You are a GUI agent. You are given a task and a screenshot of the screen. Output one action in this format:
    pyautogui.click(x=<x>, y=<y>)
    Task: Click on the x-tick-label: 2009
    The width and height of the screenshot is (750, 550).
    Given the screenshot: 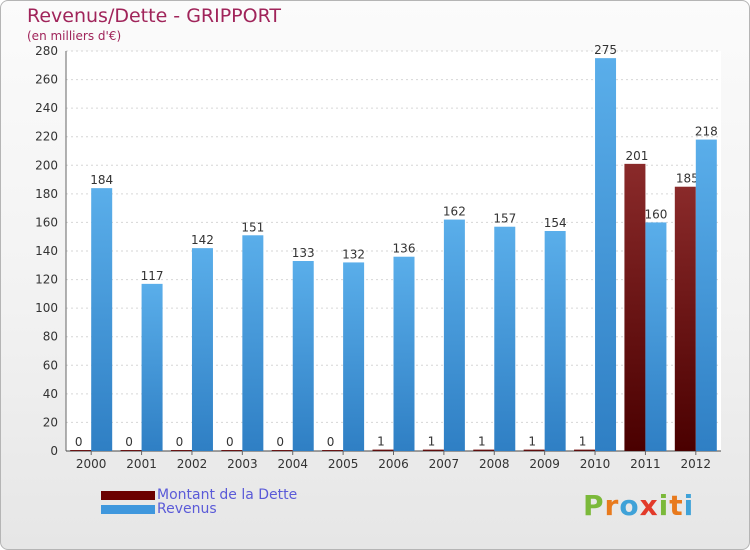 What is the action you would take?
    pyautogui.click(x=544, y=464)
    